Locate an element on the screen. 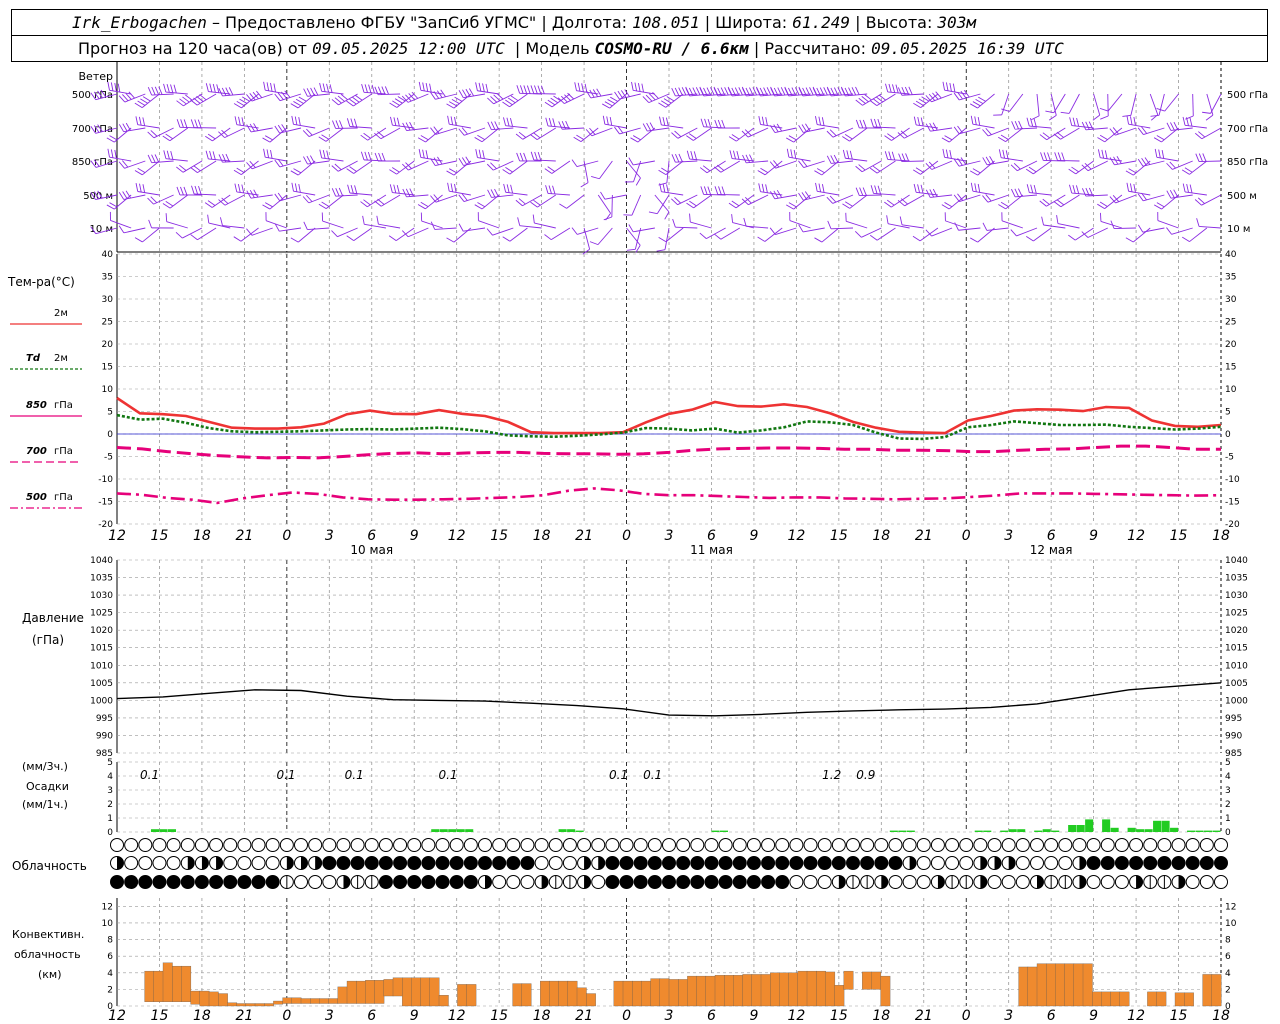 The width and height of the screenshot is (1280, 1024). lon-value: 108.051 is located at coordinates (666, 22).